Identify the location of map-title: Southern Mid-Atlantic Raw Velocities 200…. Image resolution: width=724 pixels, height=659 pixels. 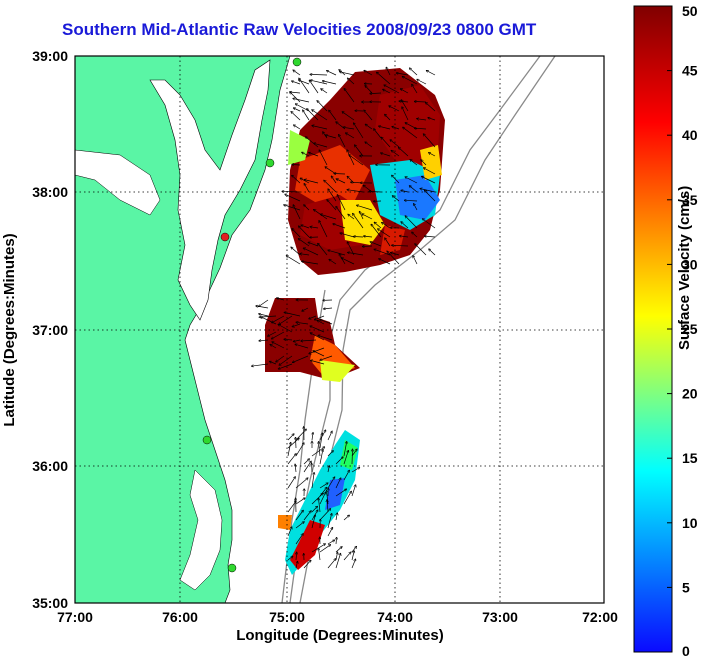
(299, 29).